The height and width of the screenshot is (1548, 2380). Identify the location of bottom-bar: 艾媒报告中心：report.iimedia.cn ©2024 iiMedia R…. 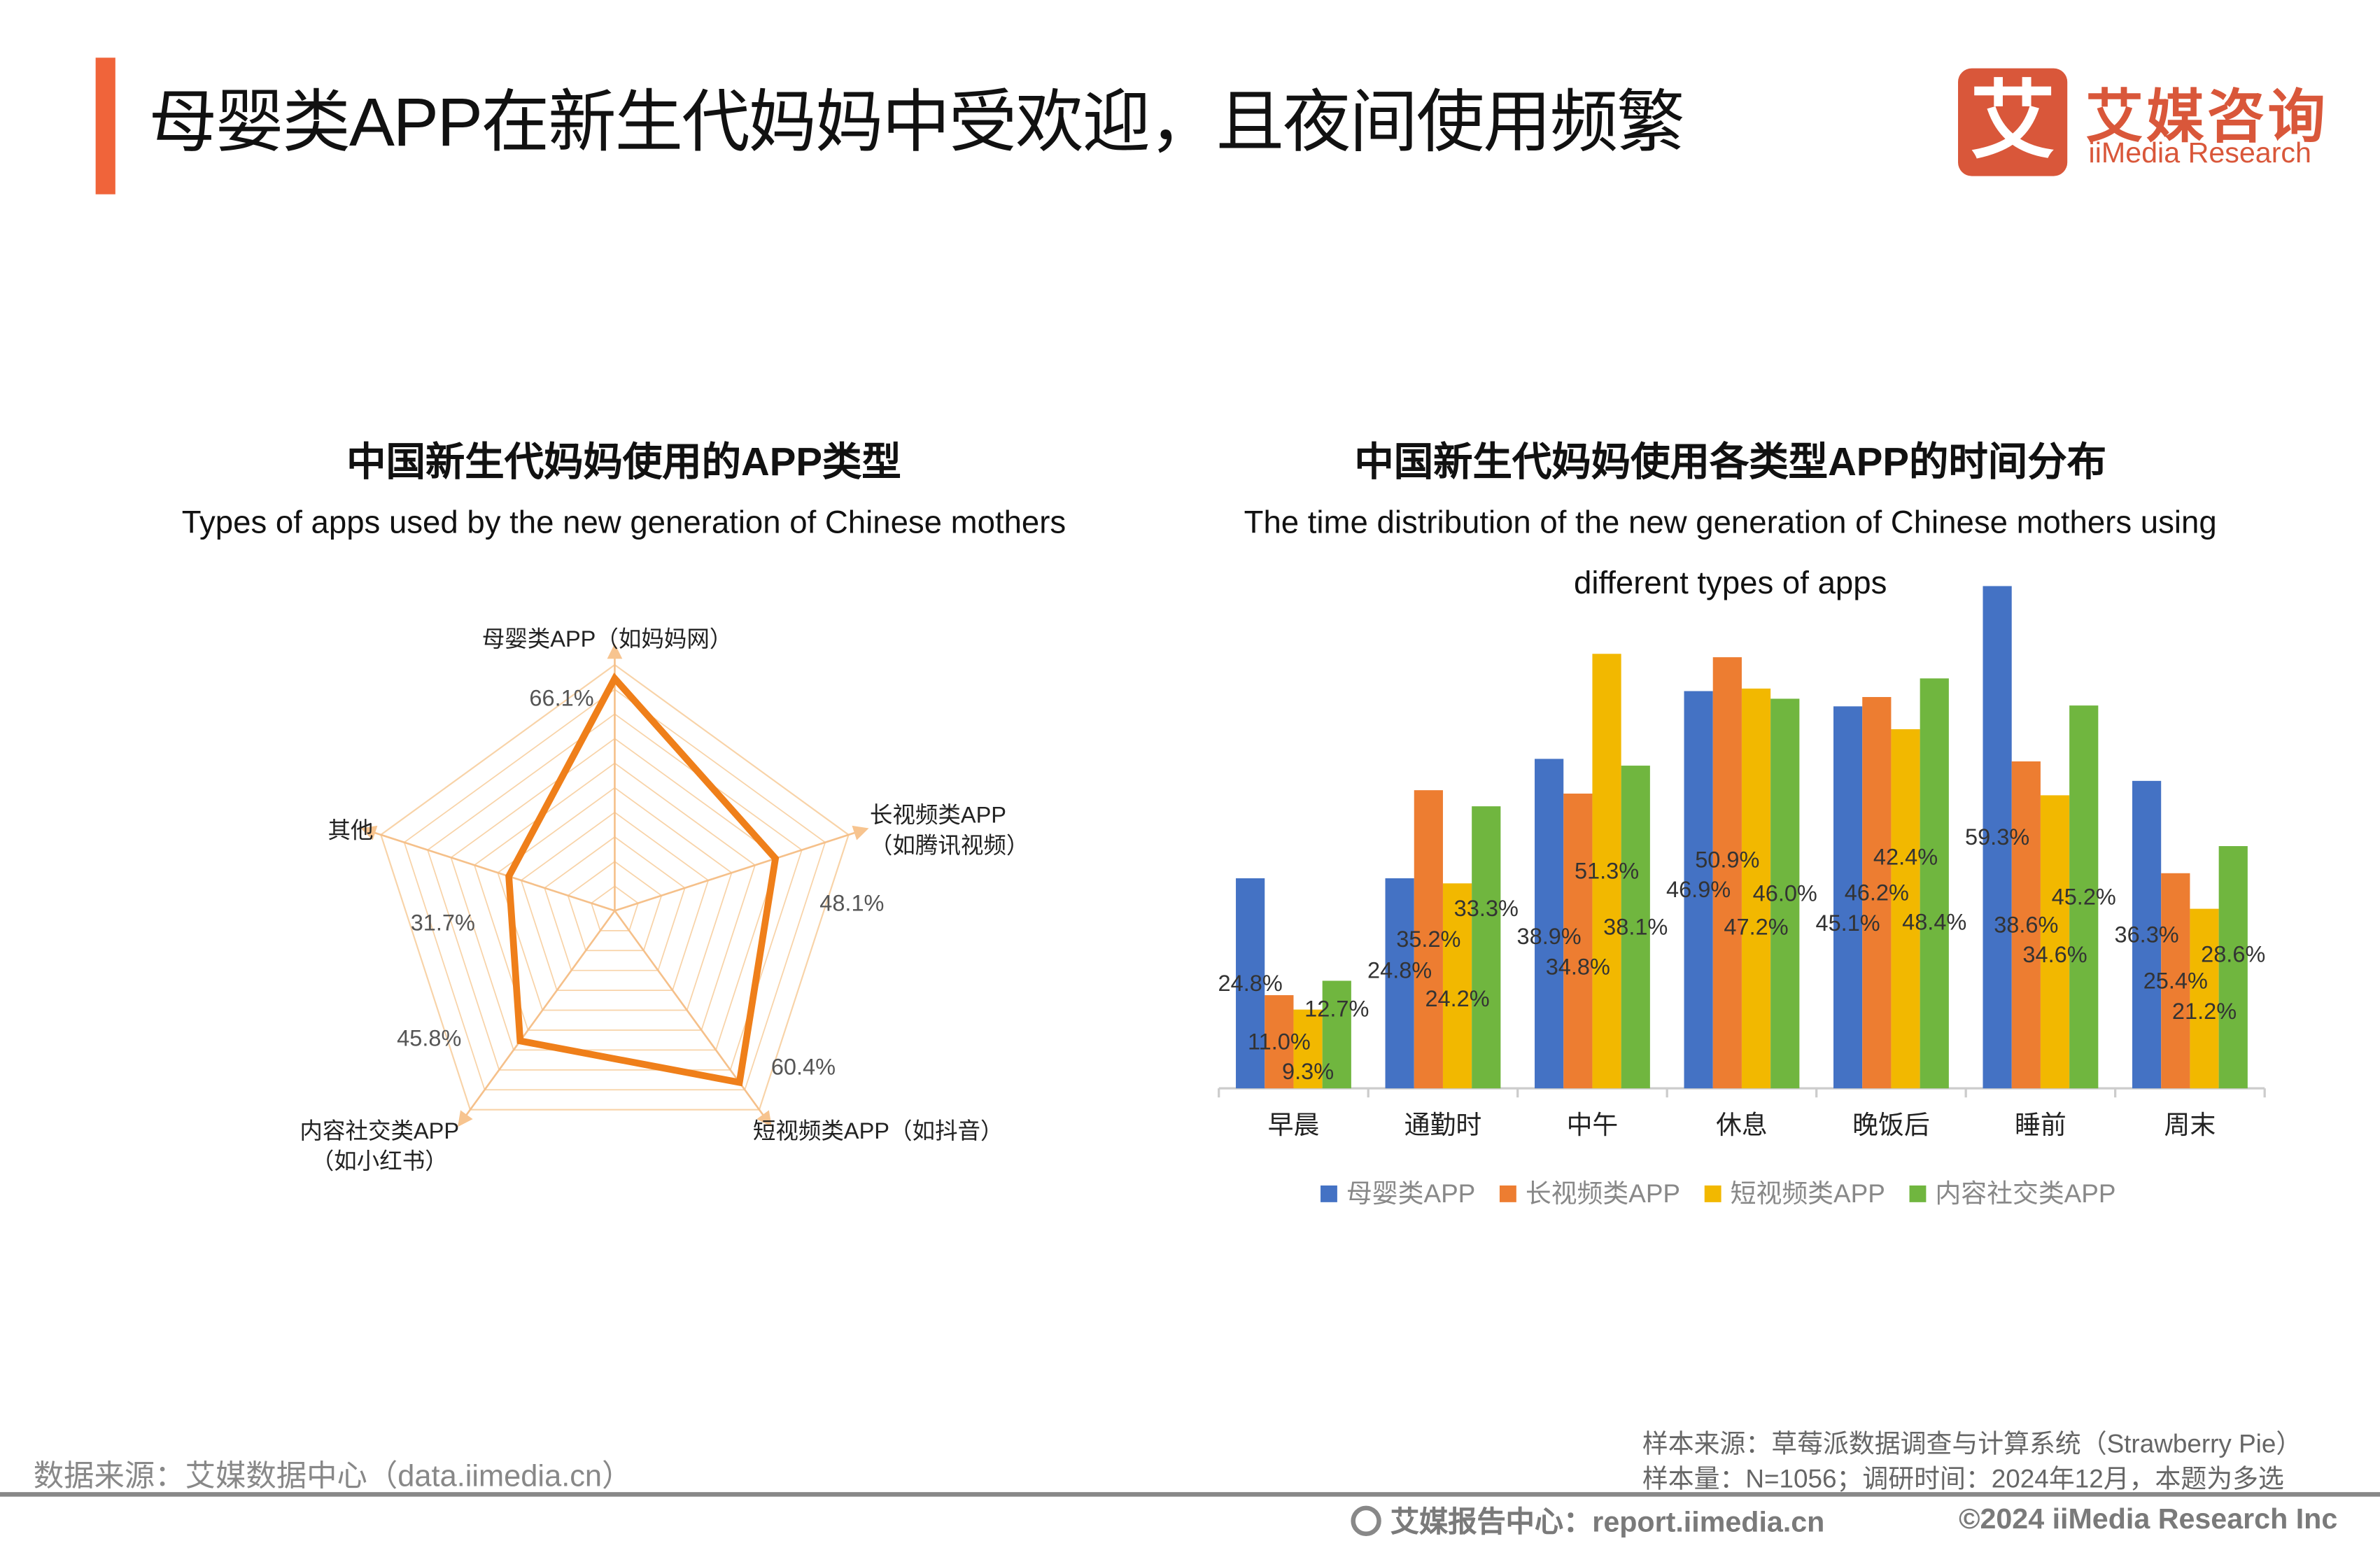
(1844, 1520).